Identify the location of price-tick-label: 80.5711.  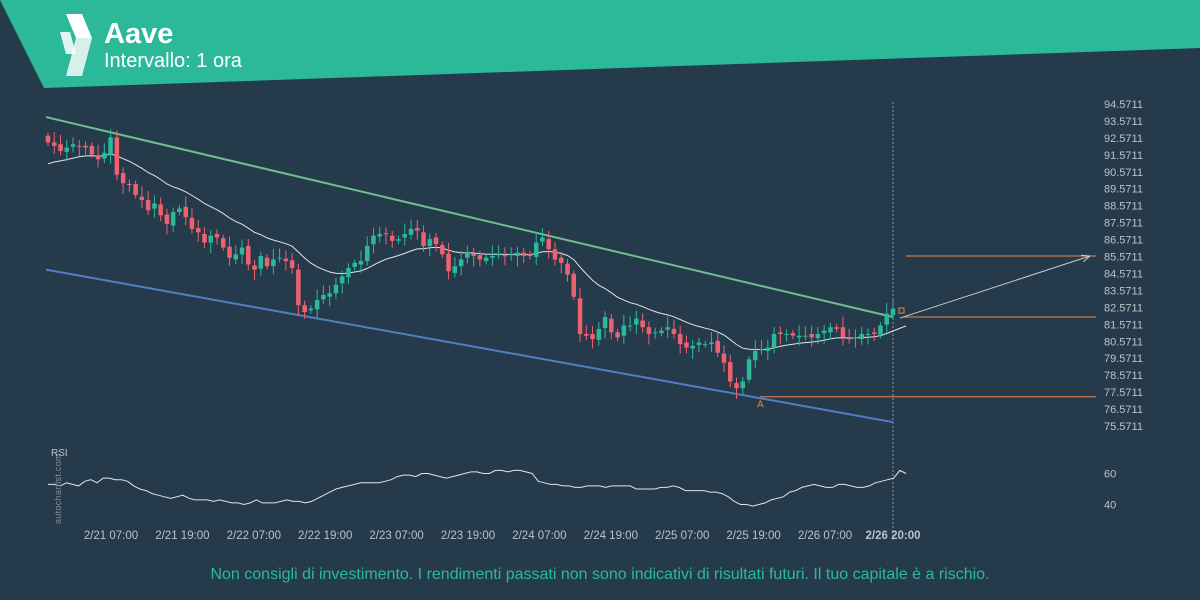
(1123, 342).